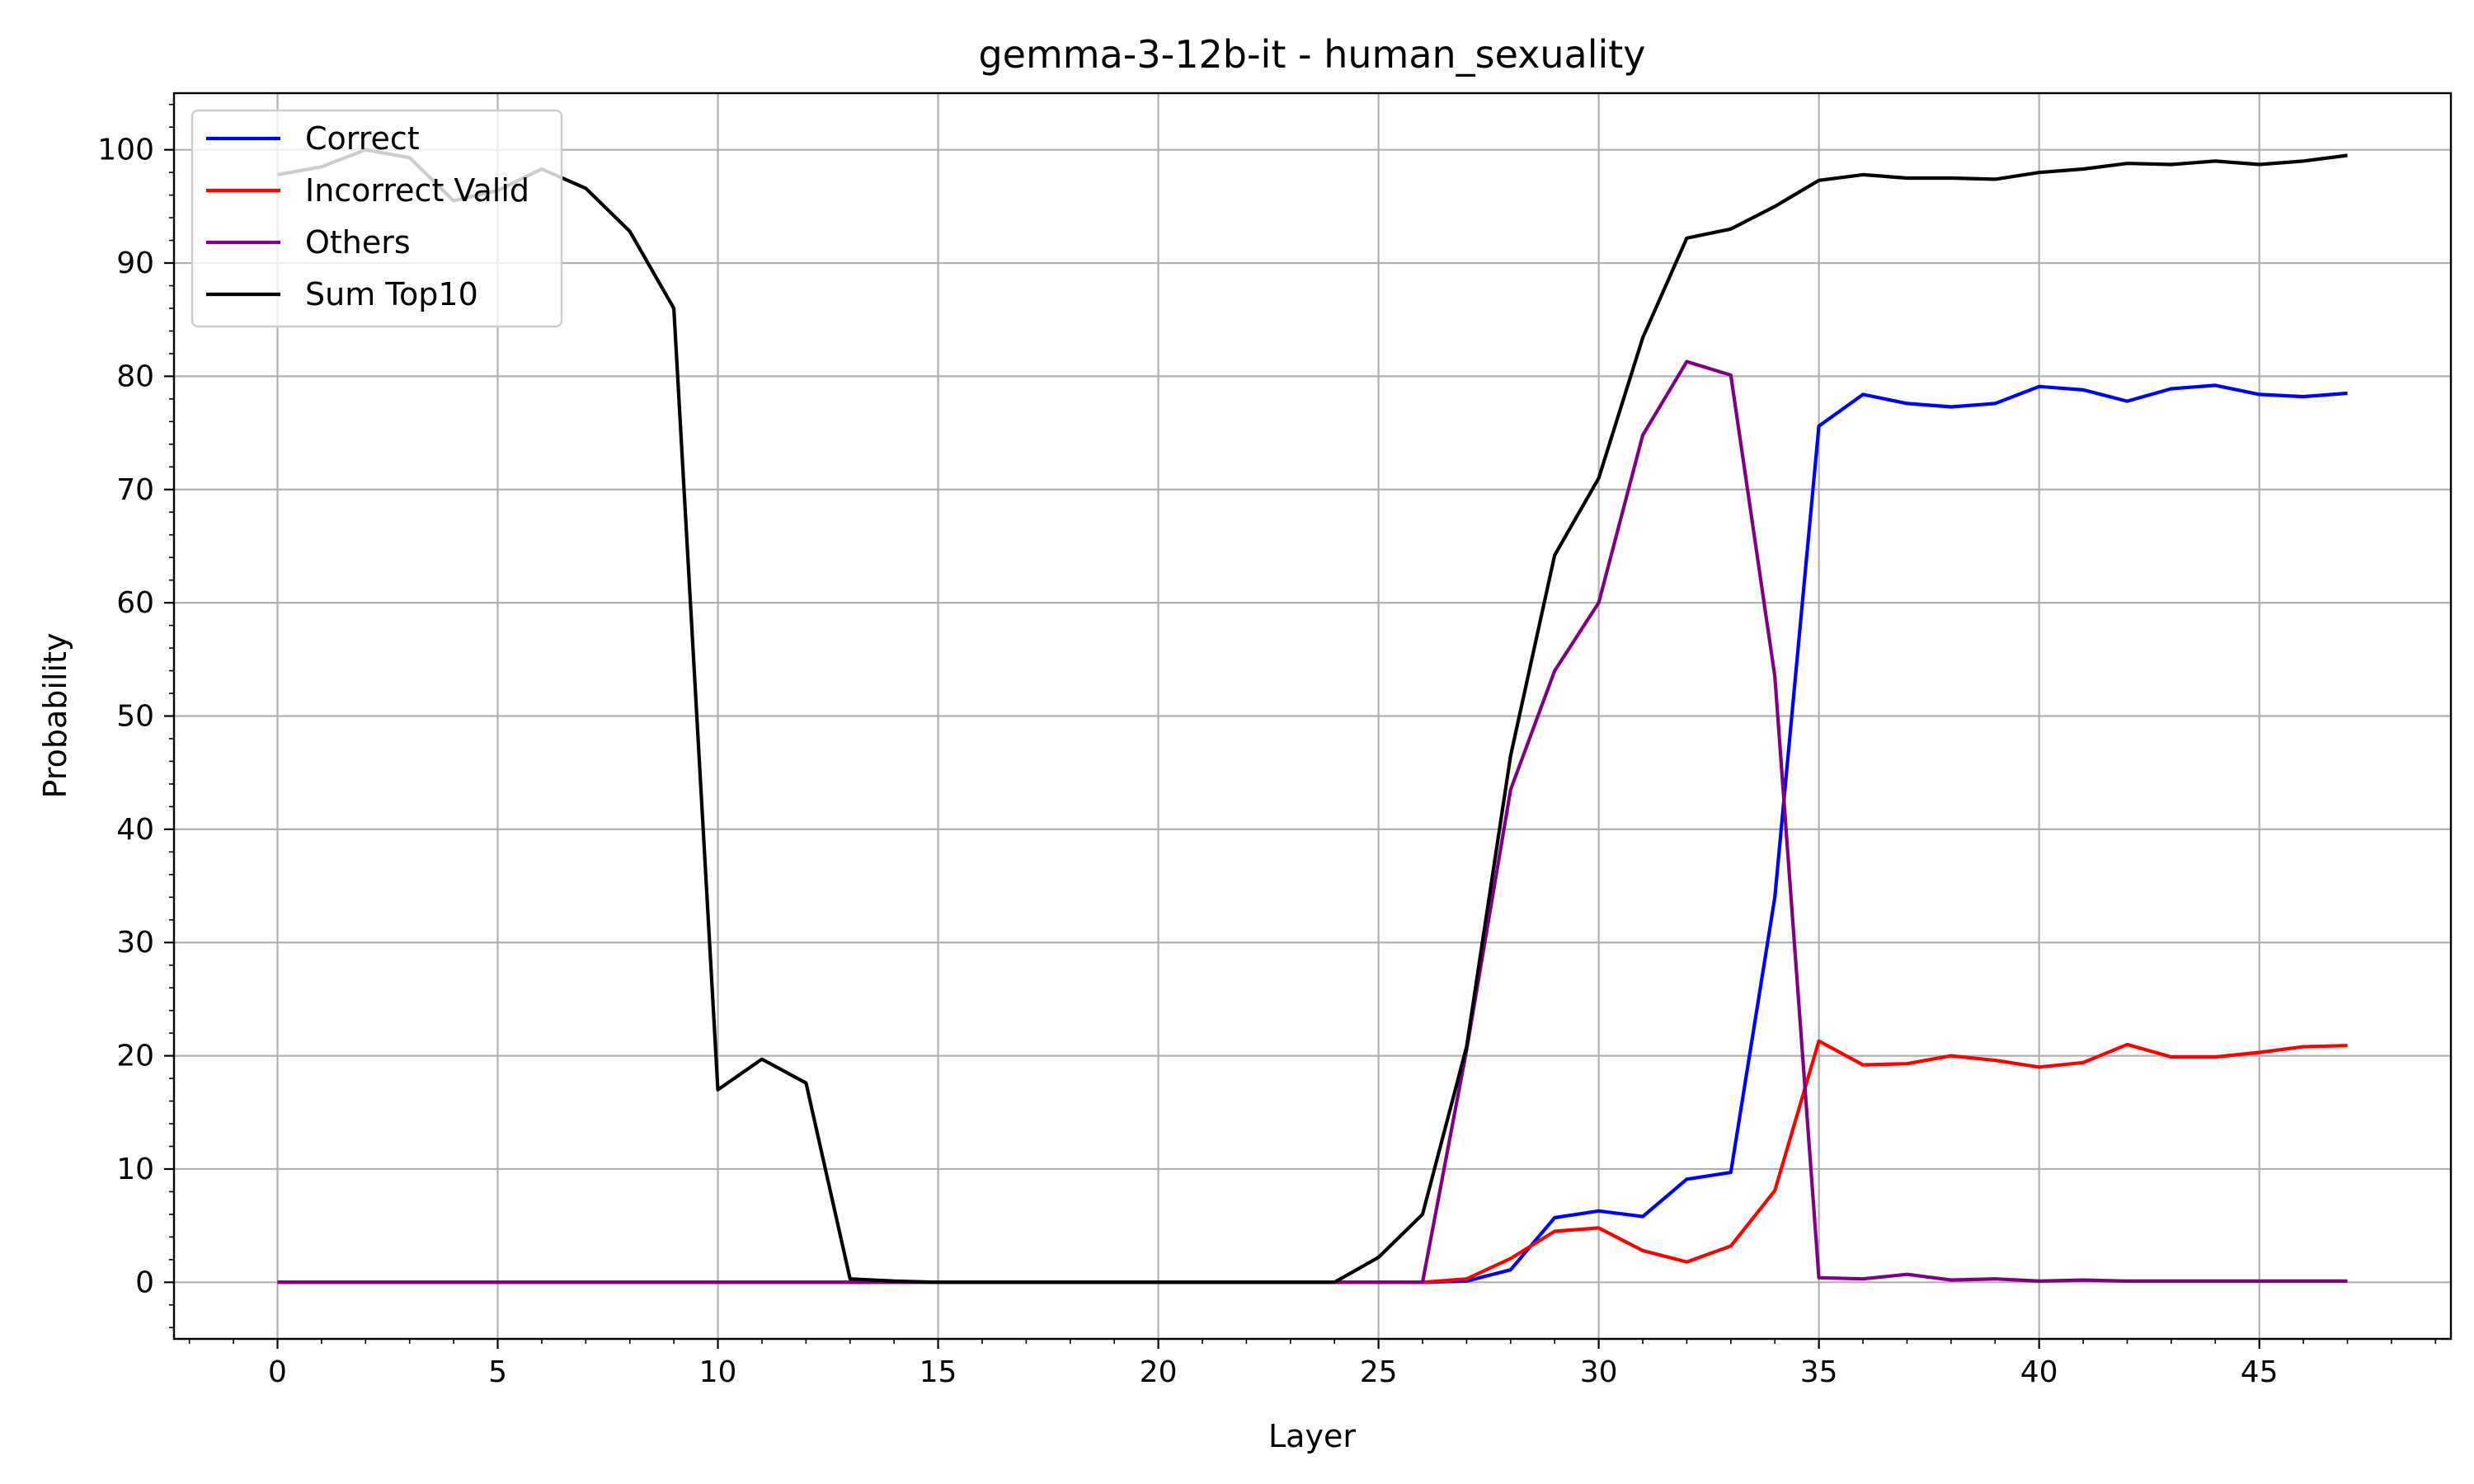 The width and height of the screenshot is (2474, 1484). What do you see at coordinates (358, 242) in the screenshot?
I see `legend-label-others: Others` at bounding box center [358, 242].